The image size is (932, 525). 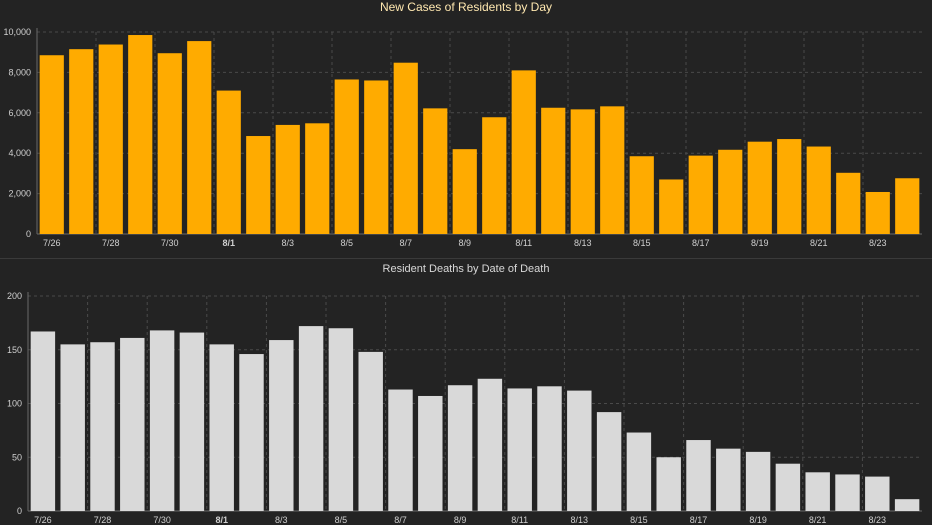 What do you see at coordinates (583, 243) in the screenshot?
I see `cases-xtick-label: 8/13` at bounding box center [583, 243].